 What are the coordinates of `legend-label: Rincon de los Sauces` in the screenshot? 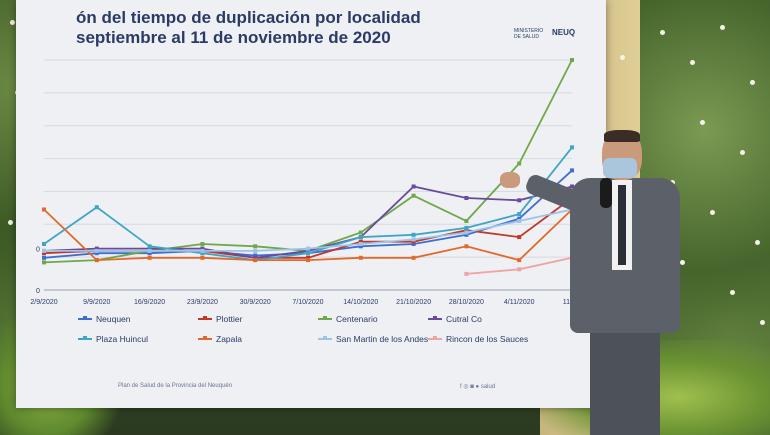 It's located at (487, 339).